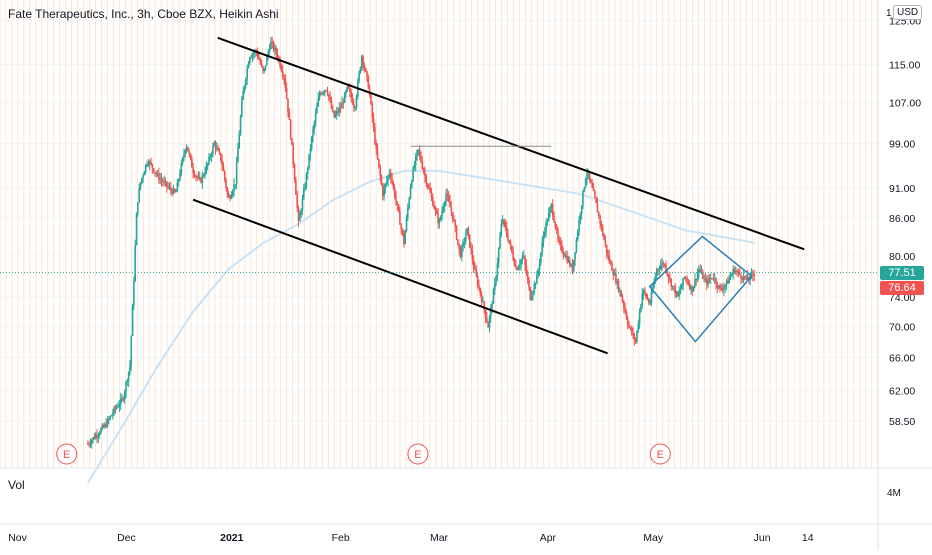 This screenshot has height=555, width=932. Describe the element at coordinates (700, 289) in the screenshot. I see `diamond-pattern` at that location.